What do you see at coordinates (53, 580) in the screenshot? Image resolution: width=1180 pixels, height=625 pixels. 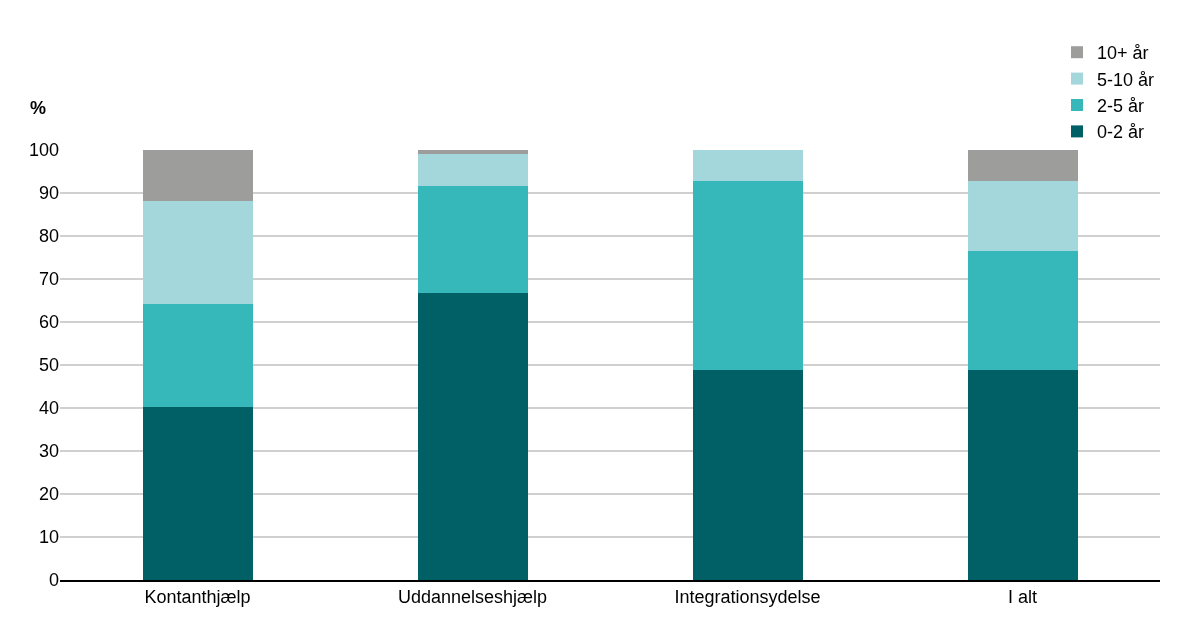 I see `y-tick-label: 0` at bounding box center [53, 580].